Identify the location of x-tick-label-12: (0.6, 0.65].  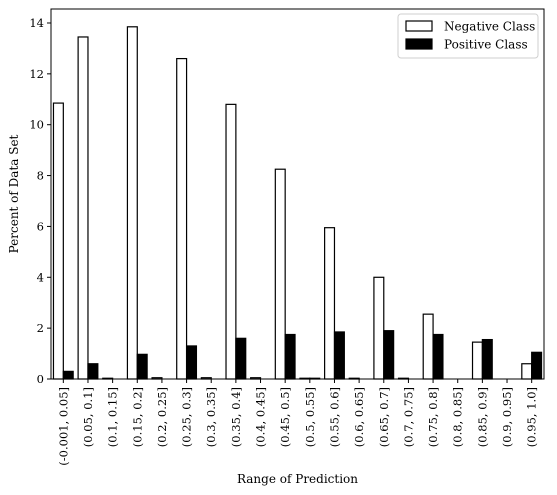
(359, 417).